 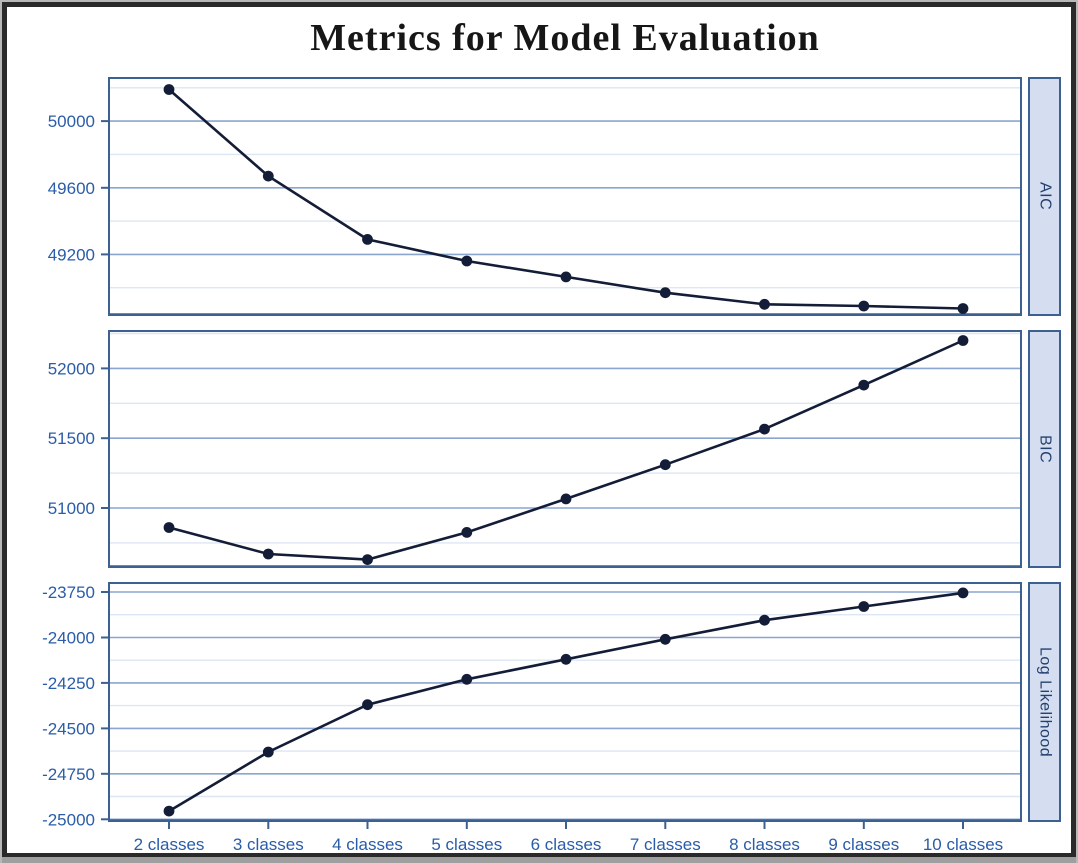 I want to click on figure-title: Metrics for Model Evaluation, so click(x=565, y=38).